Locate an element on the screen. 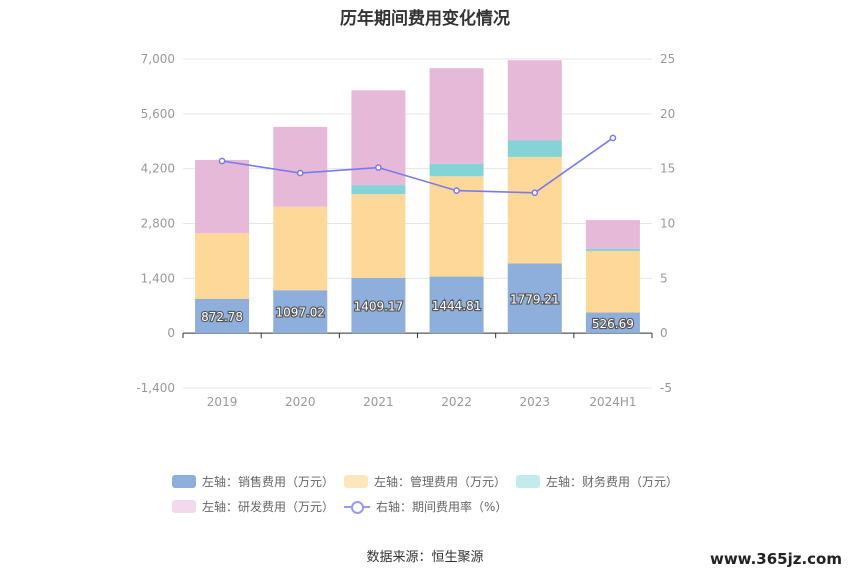 The width and height of the screenshot is (850, 575). legend-swatch-sales is located at coordinates (184, 481).